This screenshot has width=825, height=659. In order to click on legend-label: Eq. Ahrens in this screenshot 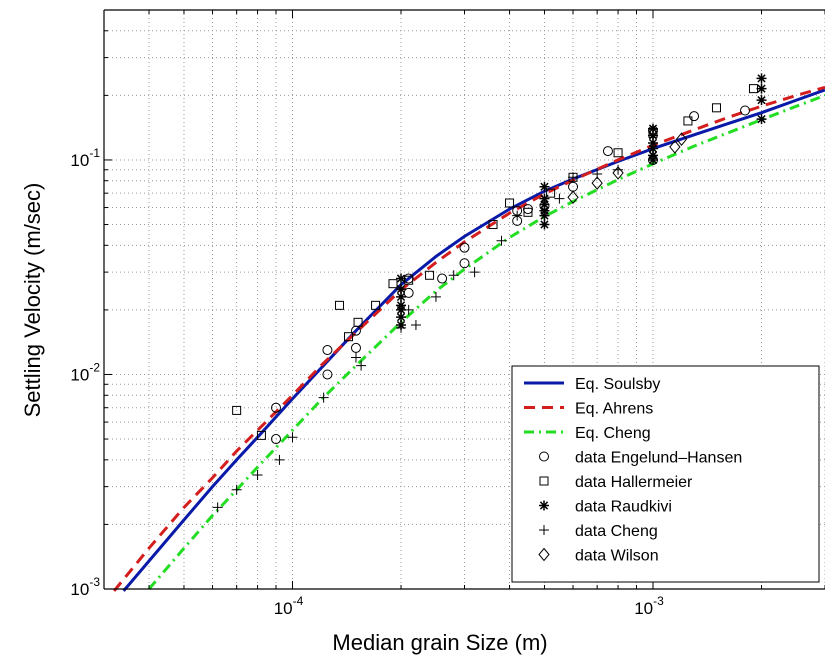, I will do `click(614, 409)`.